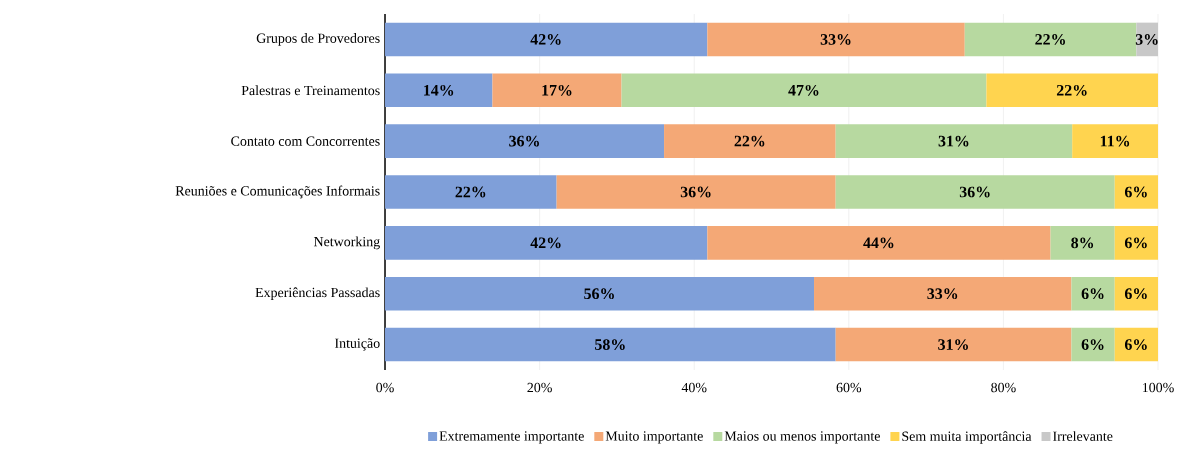 The height and width of the screenshot is (466, 1184). Describe the element at coordinates (357, 344) in the screenshot. I see `y-tick-label: Intuição` at that location.